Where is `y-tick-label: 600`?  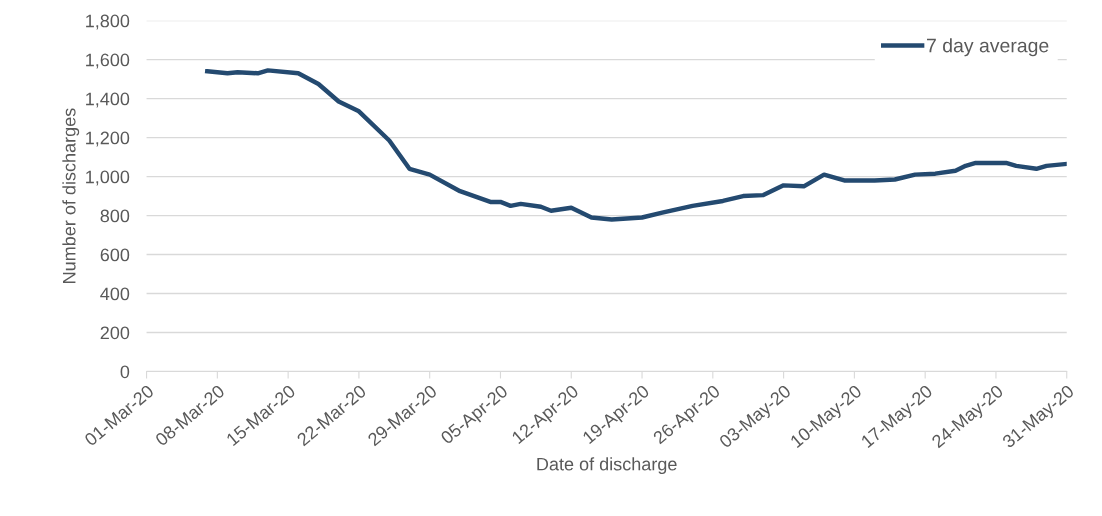 y-tick-label: 600 is located at coordinates (115, 255).